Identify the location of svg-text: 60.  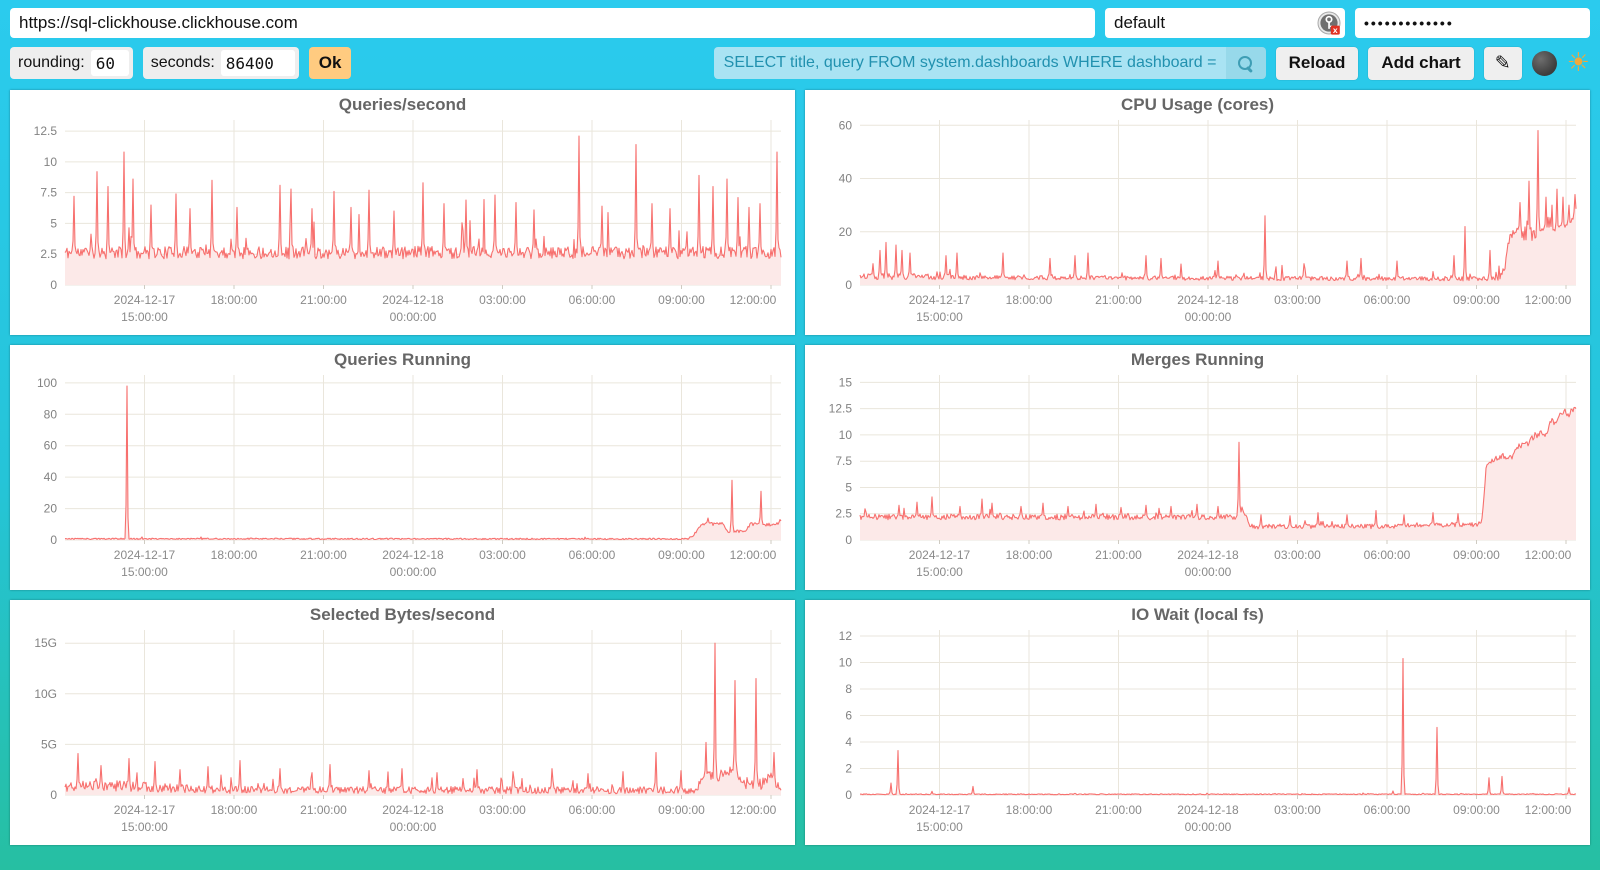
(846, 125).